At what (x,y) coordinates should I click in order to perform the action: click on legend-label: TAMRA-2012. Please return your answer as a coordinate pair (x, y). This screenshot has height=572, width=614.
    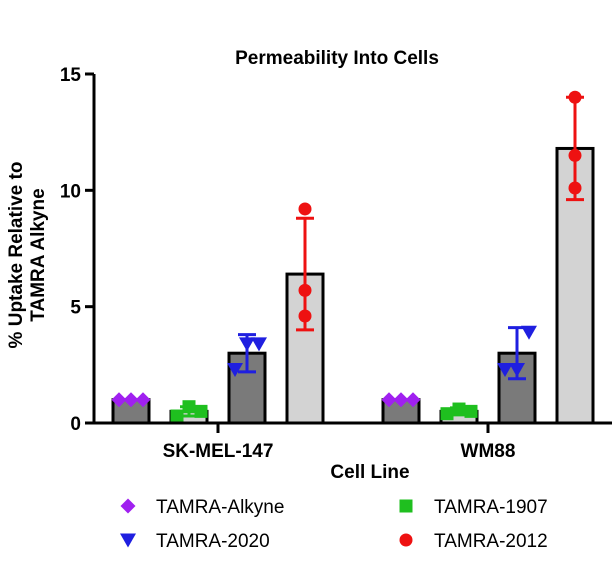
    Looking at the image, I should click on (491, 541).